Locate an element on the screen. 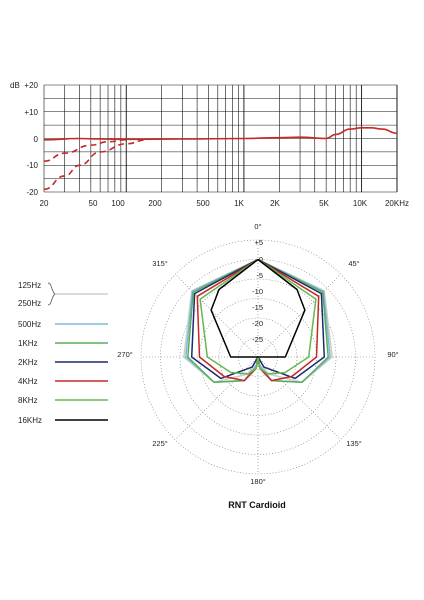  radial-tick-label: -15 is located at coordinates (257, 307).